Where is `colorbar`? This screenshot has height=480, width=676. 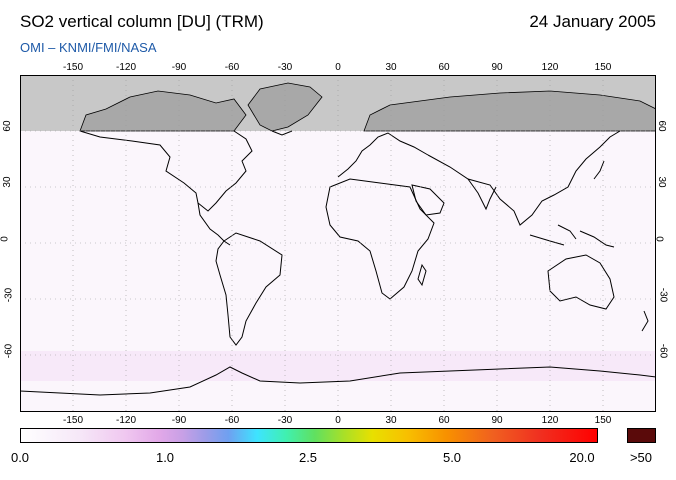 colorbar is located at coordinates (309, 435).